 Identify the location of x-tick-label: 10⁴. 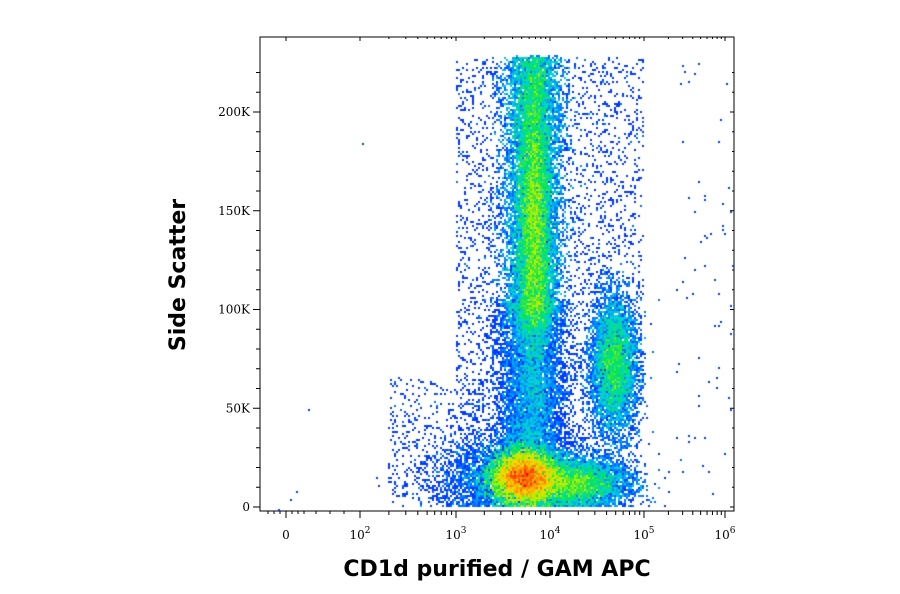
(549, 534).